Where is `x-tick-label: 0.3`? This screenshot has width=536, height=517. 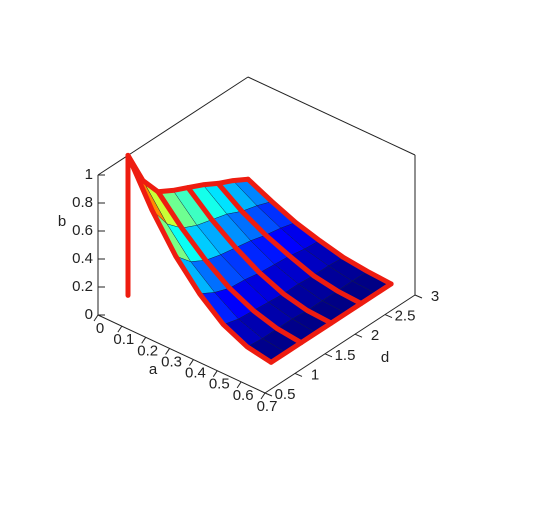 x-tick-label: 0.3 is located at coordinates (171, 361).